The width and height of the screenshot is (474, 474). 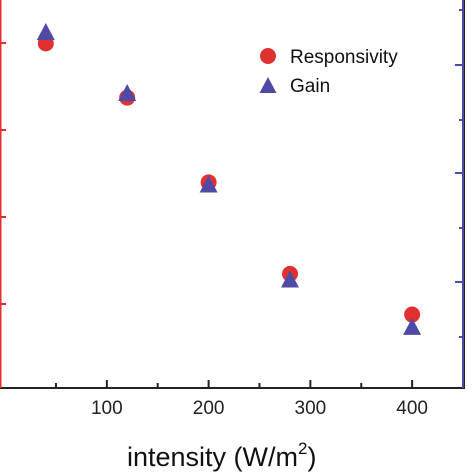 What do you see at coordinates (302, 448) in the screenshot?
I see `x-axis-title-superscript: 2` at bounding box center [302, 448].